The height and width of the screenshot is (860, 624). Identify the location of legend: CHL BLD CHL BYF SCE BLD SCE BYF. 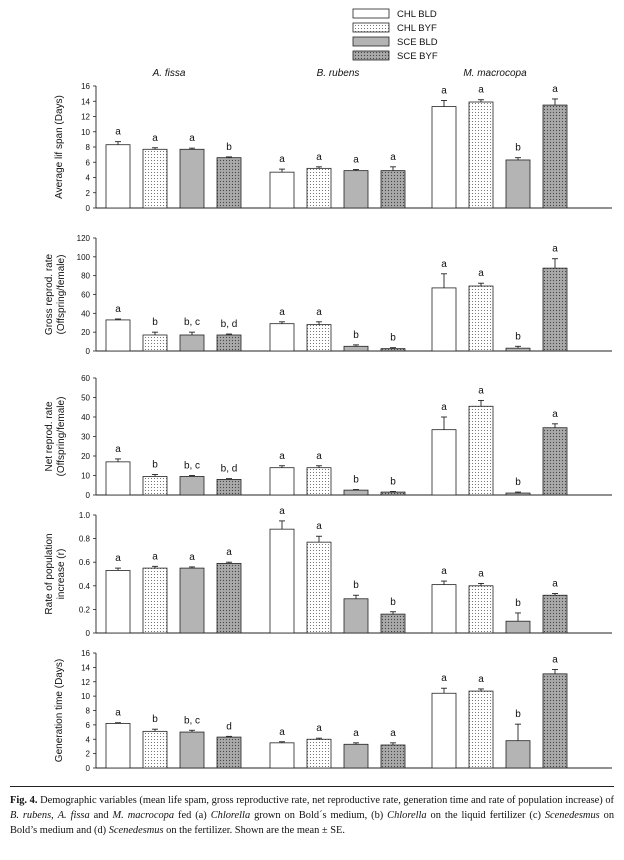
(395, 35).